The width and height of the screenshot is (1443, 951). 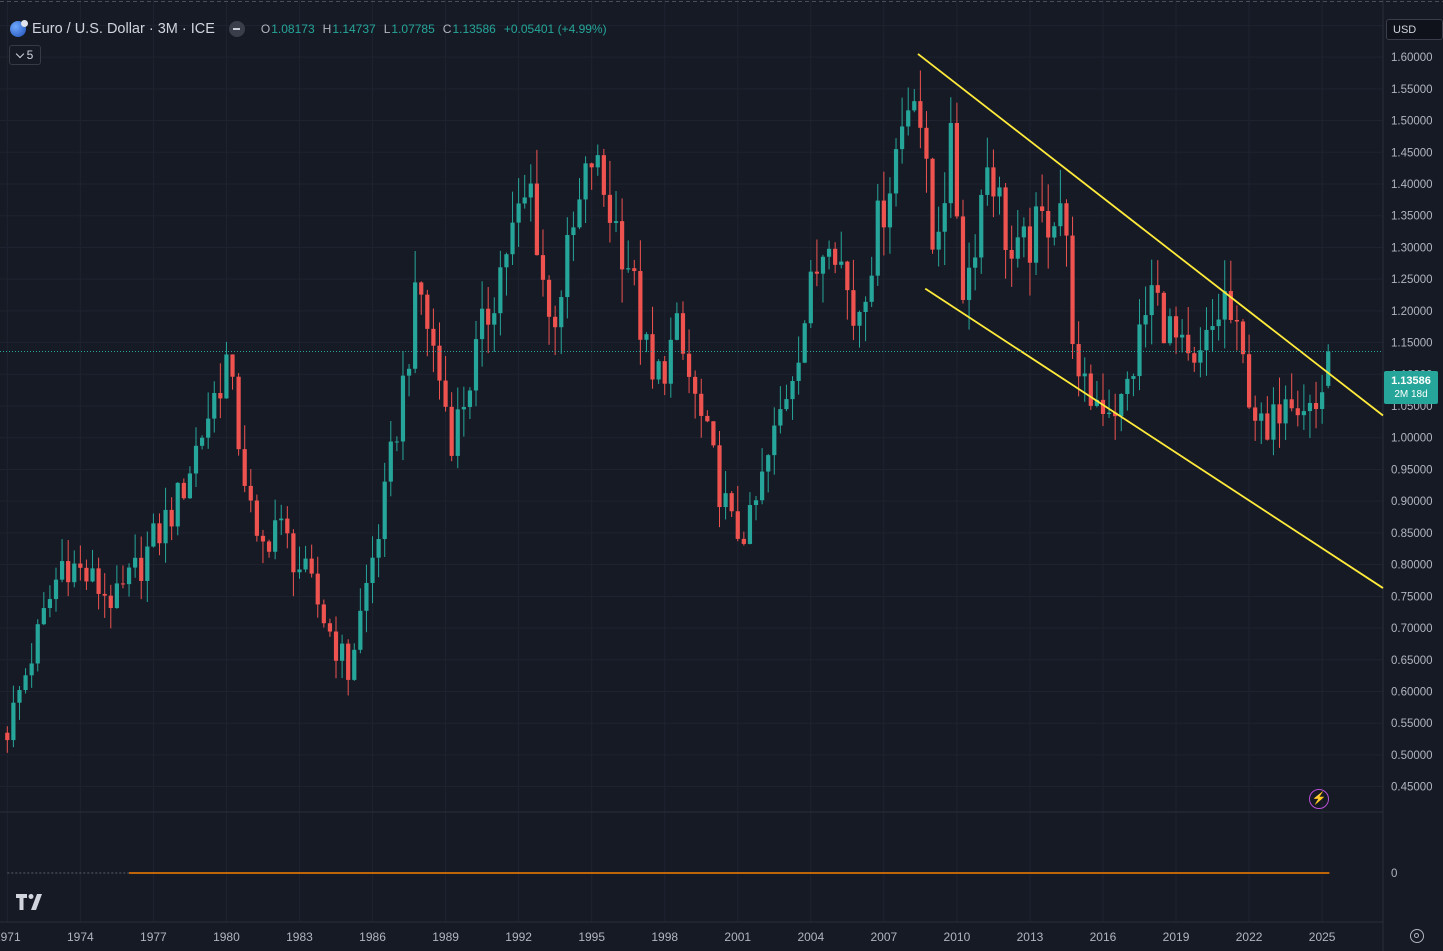 What do you see at coordinates (153, 937) in the screenshot?
I see `time-tick-label: 1977` at bounding box center [153, 937].